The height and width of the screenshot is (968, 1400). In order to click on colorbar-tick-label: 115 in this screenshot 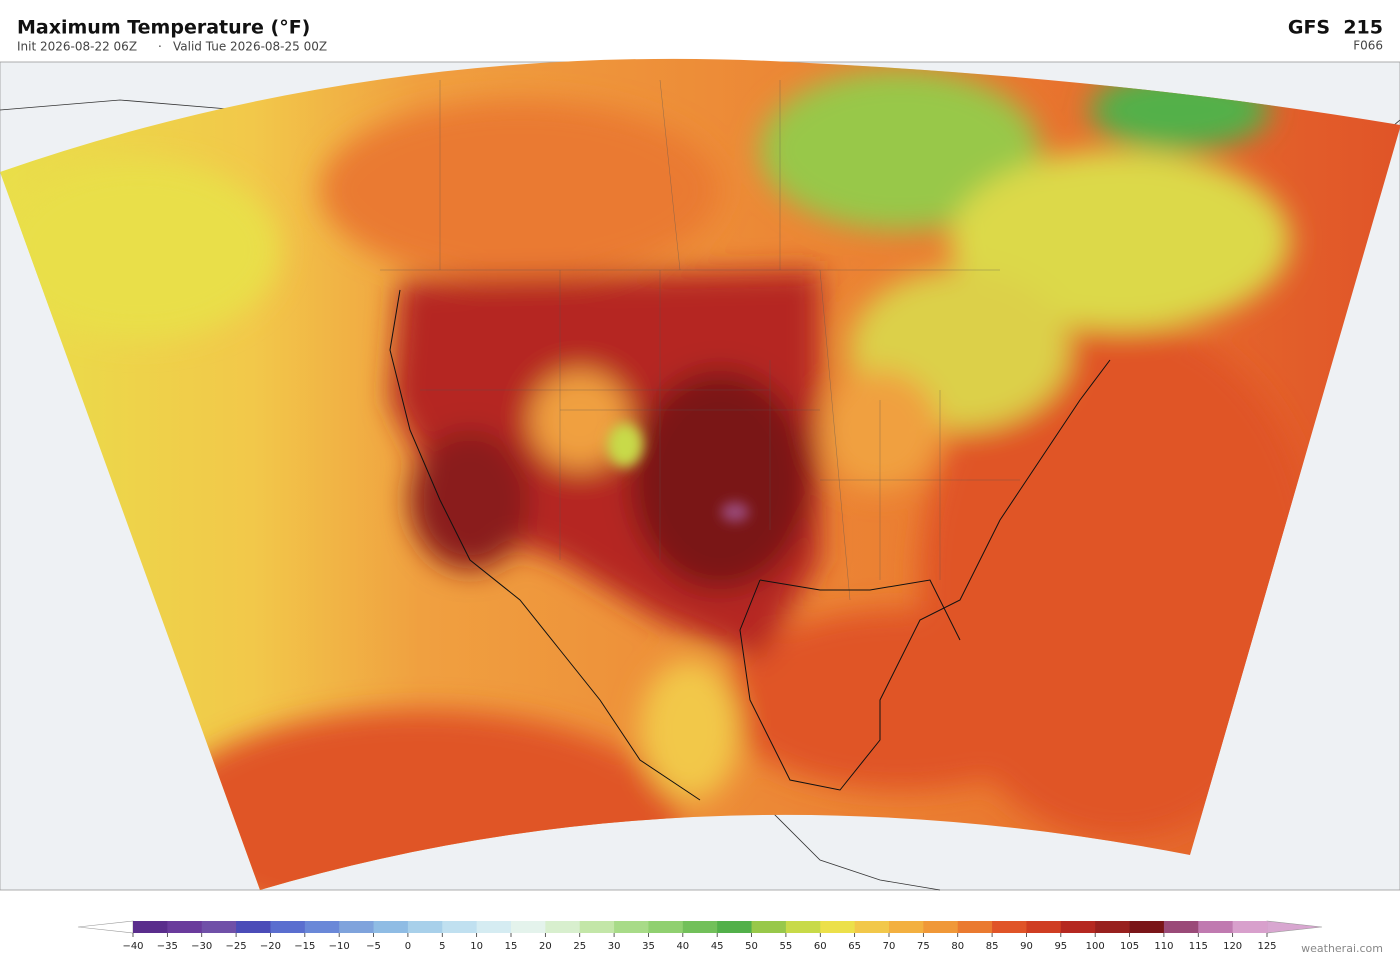, I will do `click(1198, 946)`.